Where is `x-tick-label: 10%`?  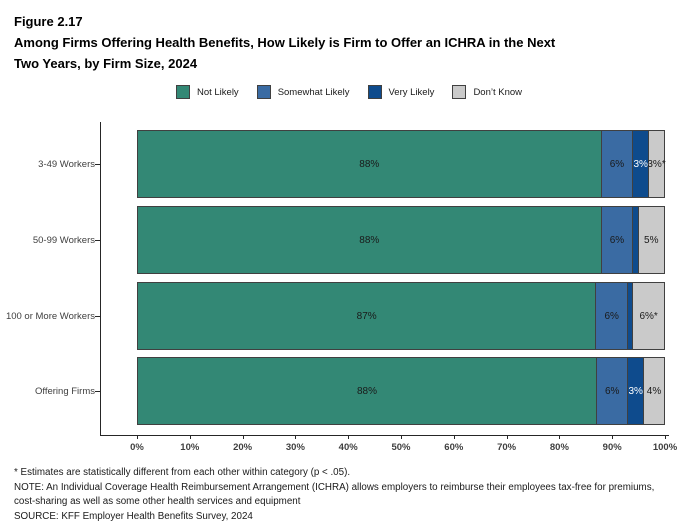
x-tick-label: 10% is located at coordinates (190, 447).